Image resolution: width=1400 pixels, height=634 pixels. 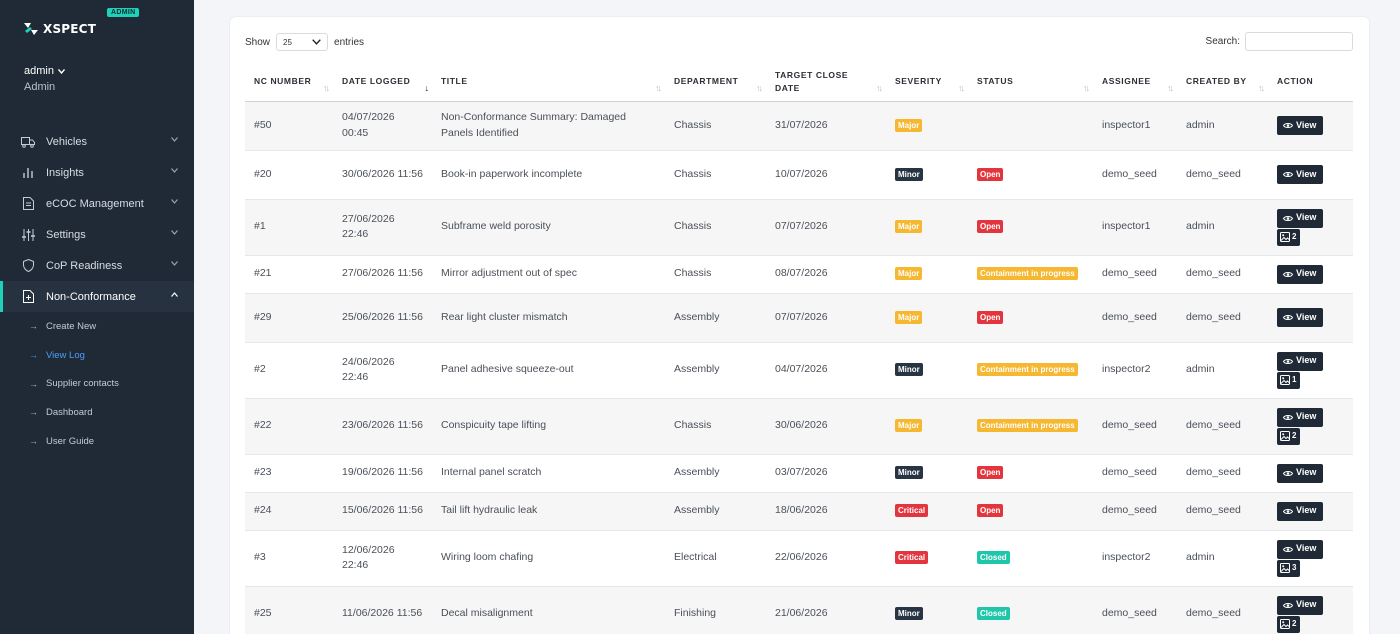 I want to click on col-label: DATE LOGGED, so click(x=376, y=81).